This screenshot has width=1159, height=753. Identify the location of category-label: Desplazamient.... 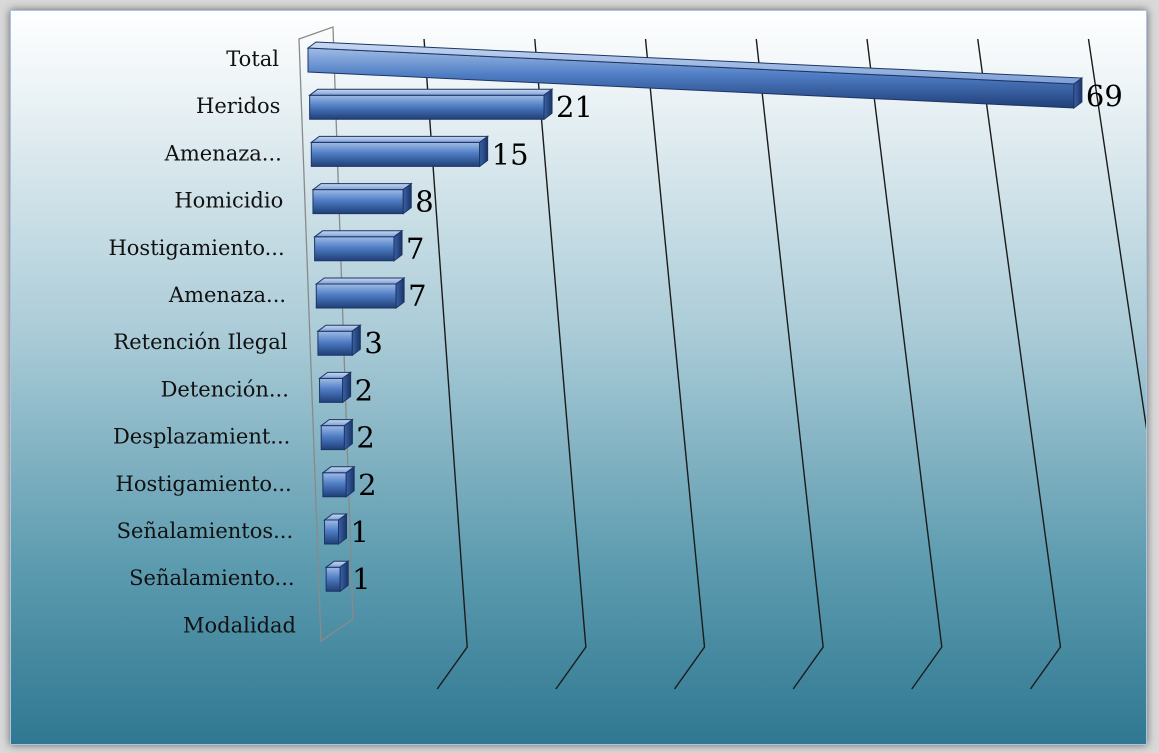
(201, 437).